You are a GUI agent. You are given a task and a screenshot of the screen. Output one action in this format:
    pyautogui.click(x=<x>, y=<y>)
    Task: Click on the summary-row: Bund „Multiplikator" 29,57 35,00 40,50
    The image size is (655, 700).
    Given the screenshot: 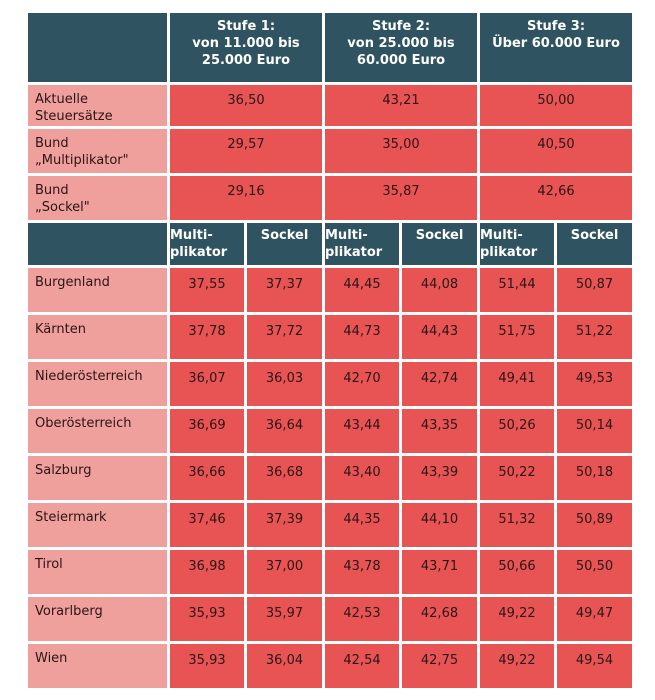 What is the action you would take?
    pyautogui.click(x=330, y=151)
    